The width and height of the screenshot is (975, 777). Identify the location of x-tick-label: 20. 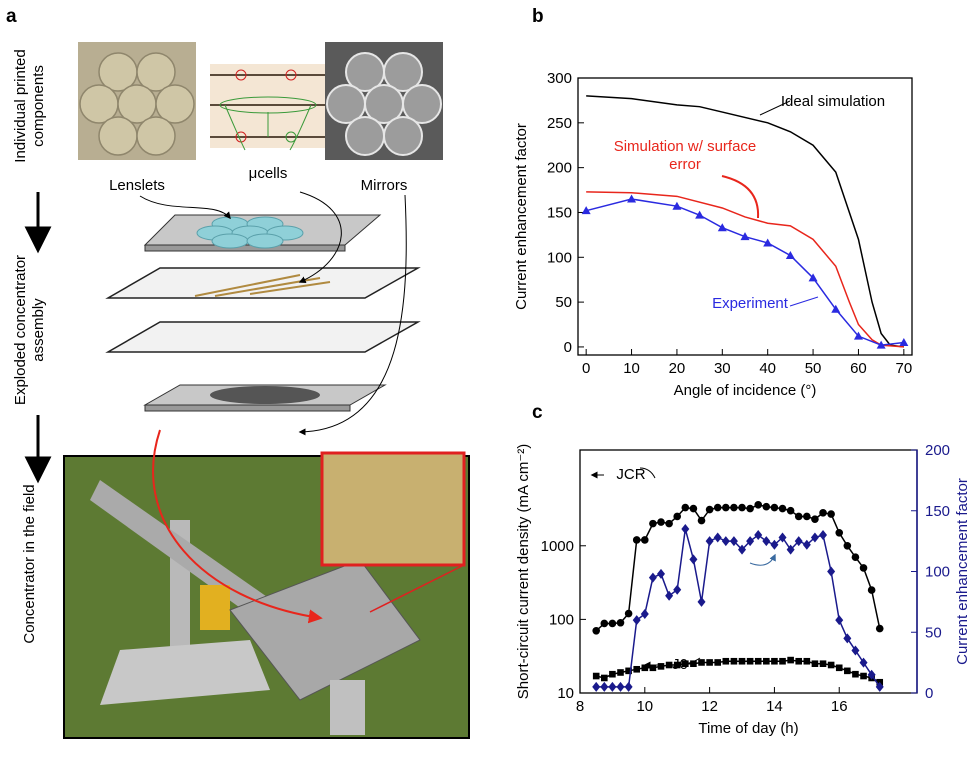
(677, 368).